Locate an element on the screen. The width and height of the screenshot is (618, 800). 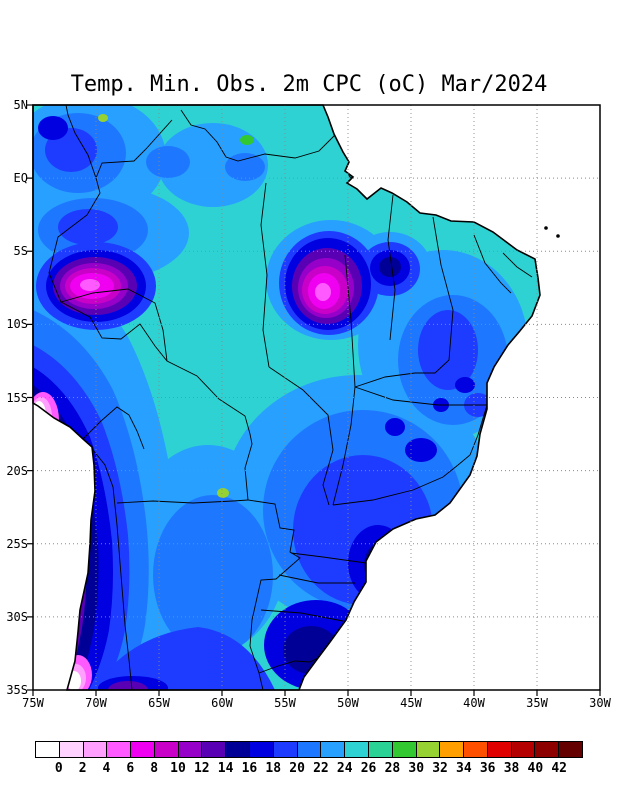
colorbar-tick-24: 24 is located at coordinates (344, 768).